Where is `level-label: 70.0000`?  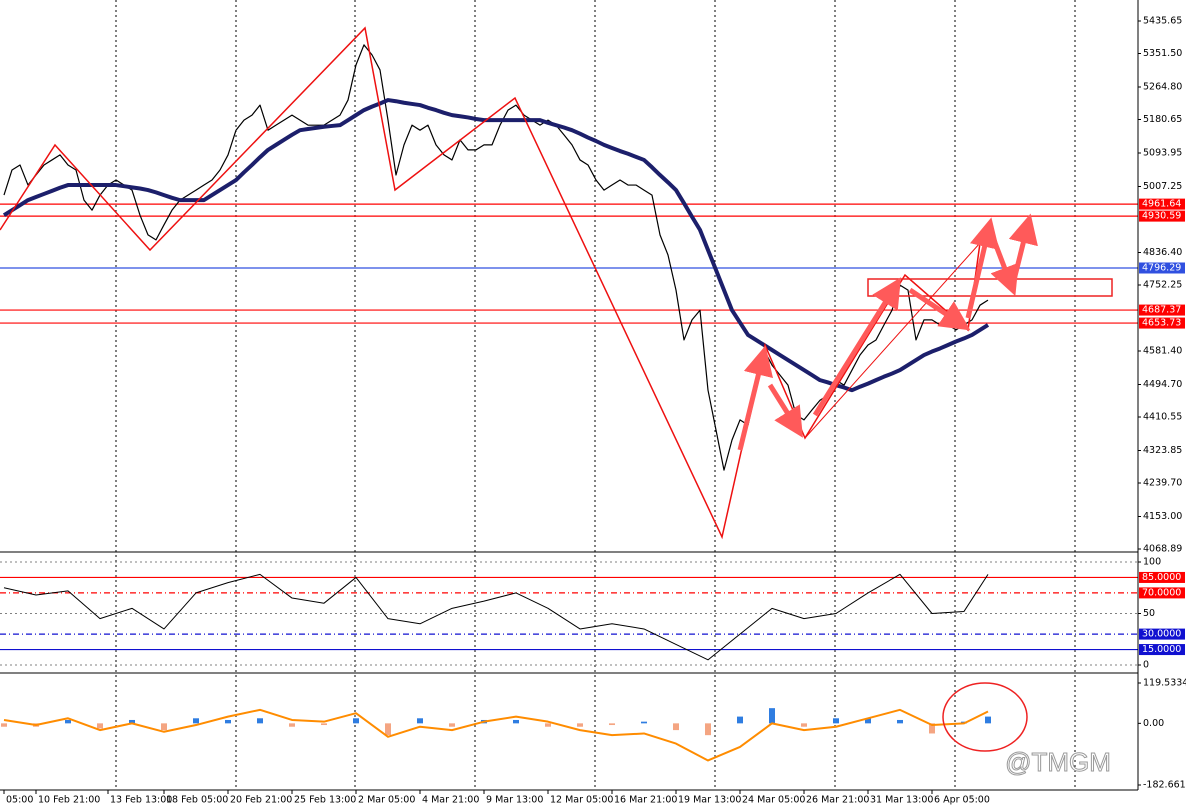 level-label: 70.0000 is located at coordinates (1161, 592).